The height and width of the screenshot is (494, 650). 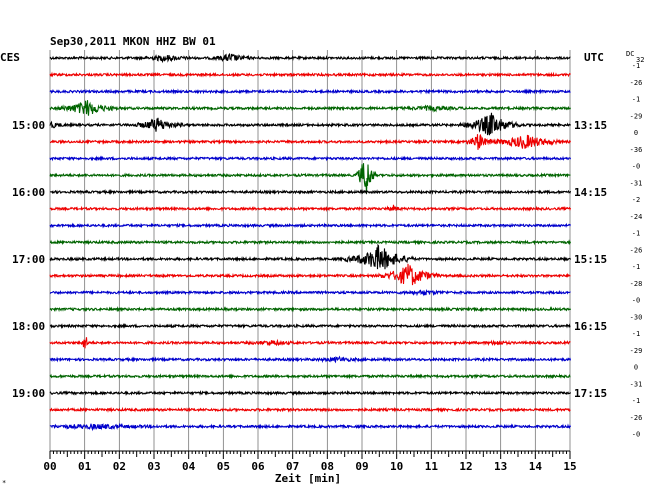 What do you see at coordinates (500, 466) in the screenshot?
I see `x-tick-label: 13` at bounding box center [500, 466].